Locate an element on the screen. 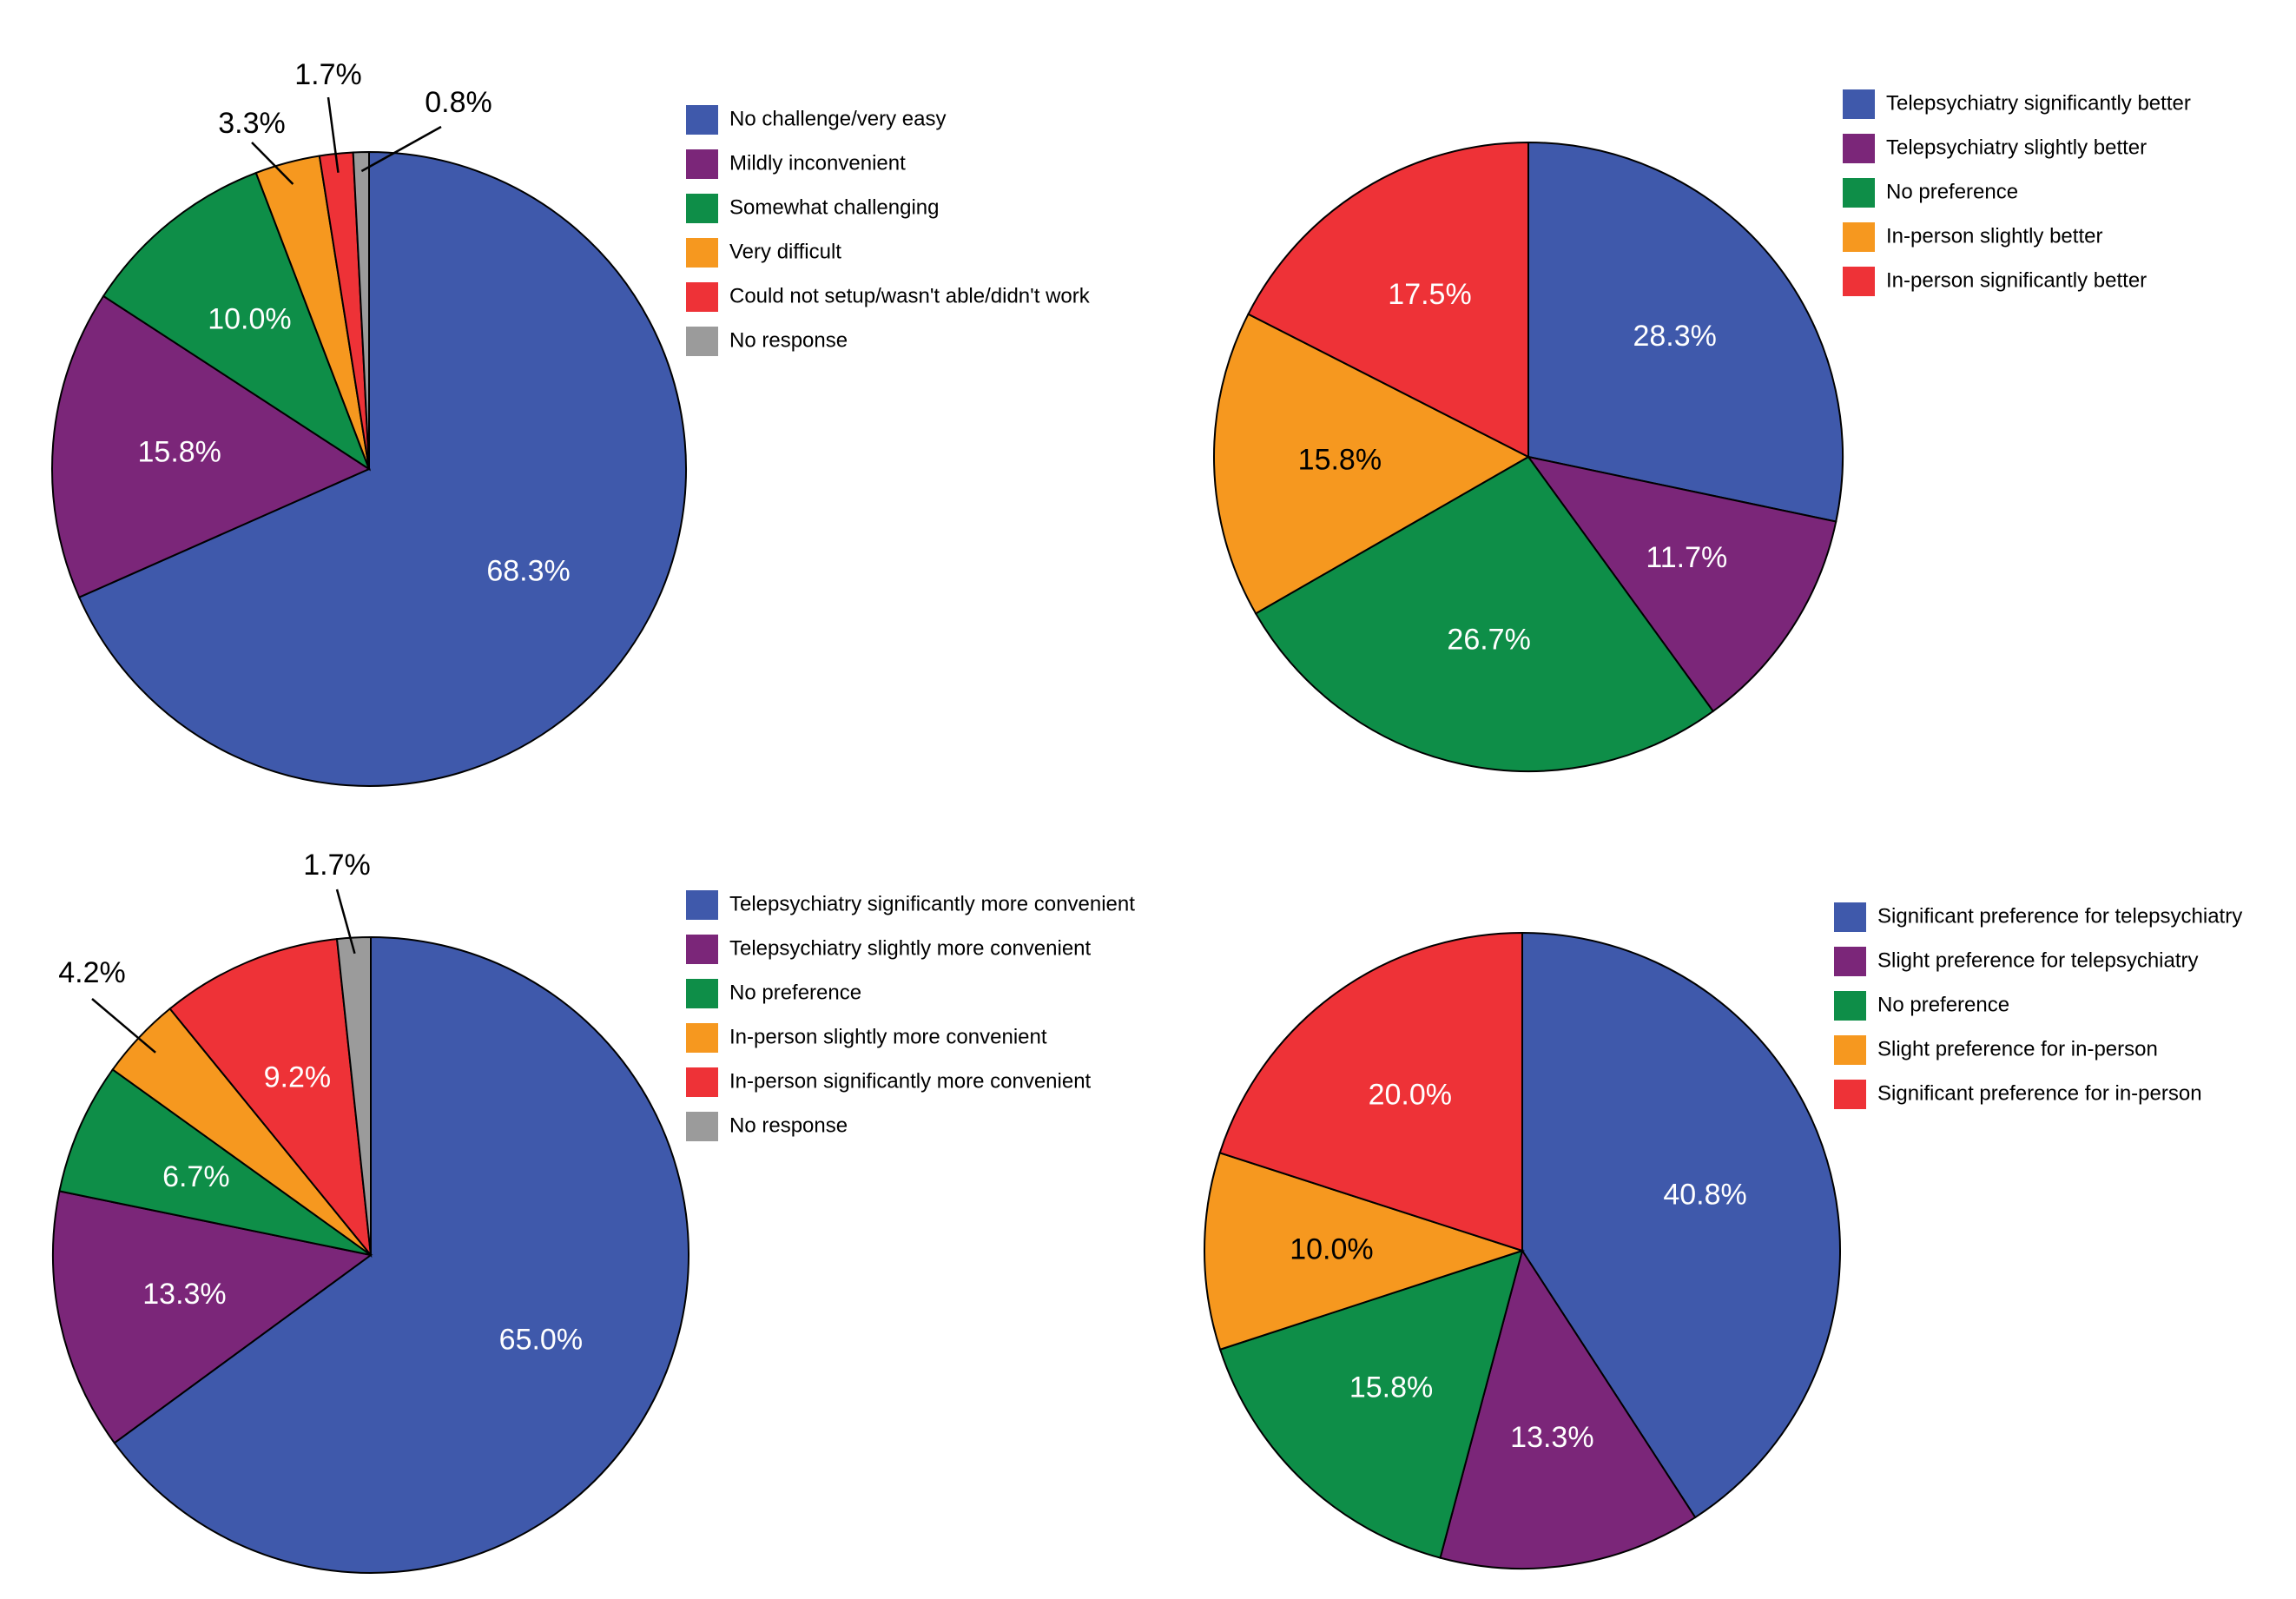  legend-label: Very difficult is located at coordinates (785, 251).